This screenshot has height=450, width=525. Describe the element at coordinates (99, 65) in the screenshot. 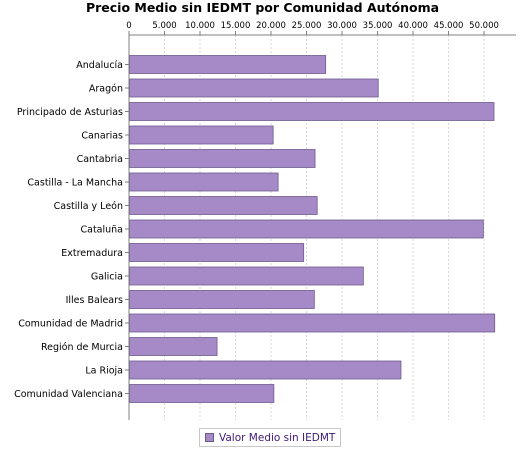

I see `category-label: Andalucía` at that location.